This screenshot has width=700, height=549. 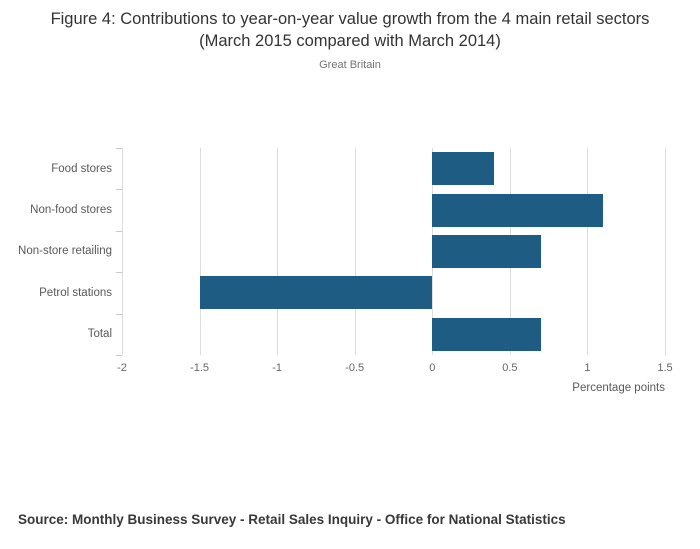 I want to click on gridline-x--0.5, so click(x=355, y=251).